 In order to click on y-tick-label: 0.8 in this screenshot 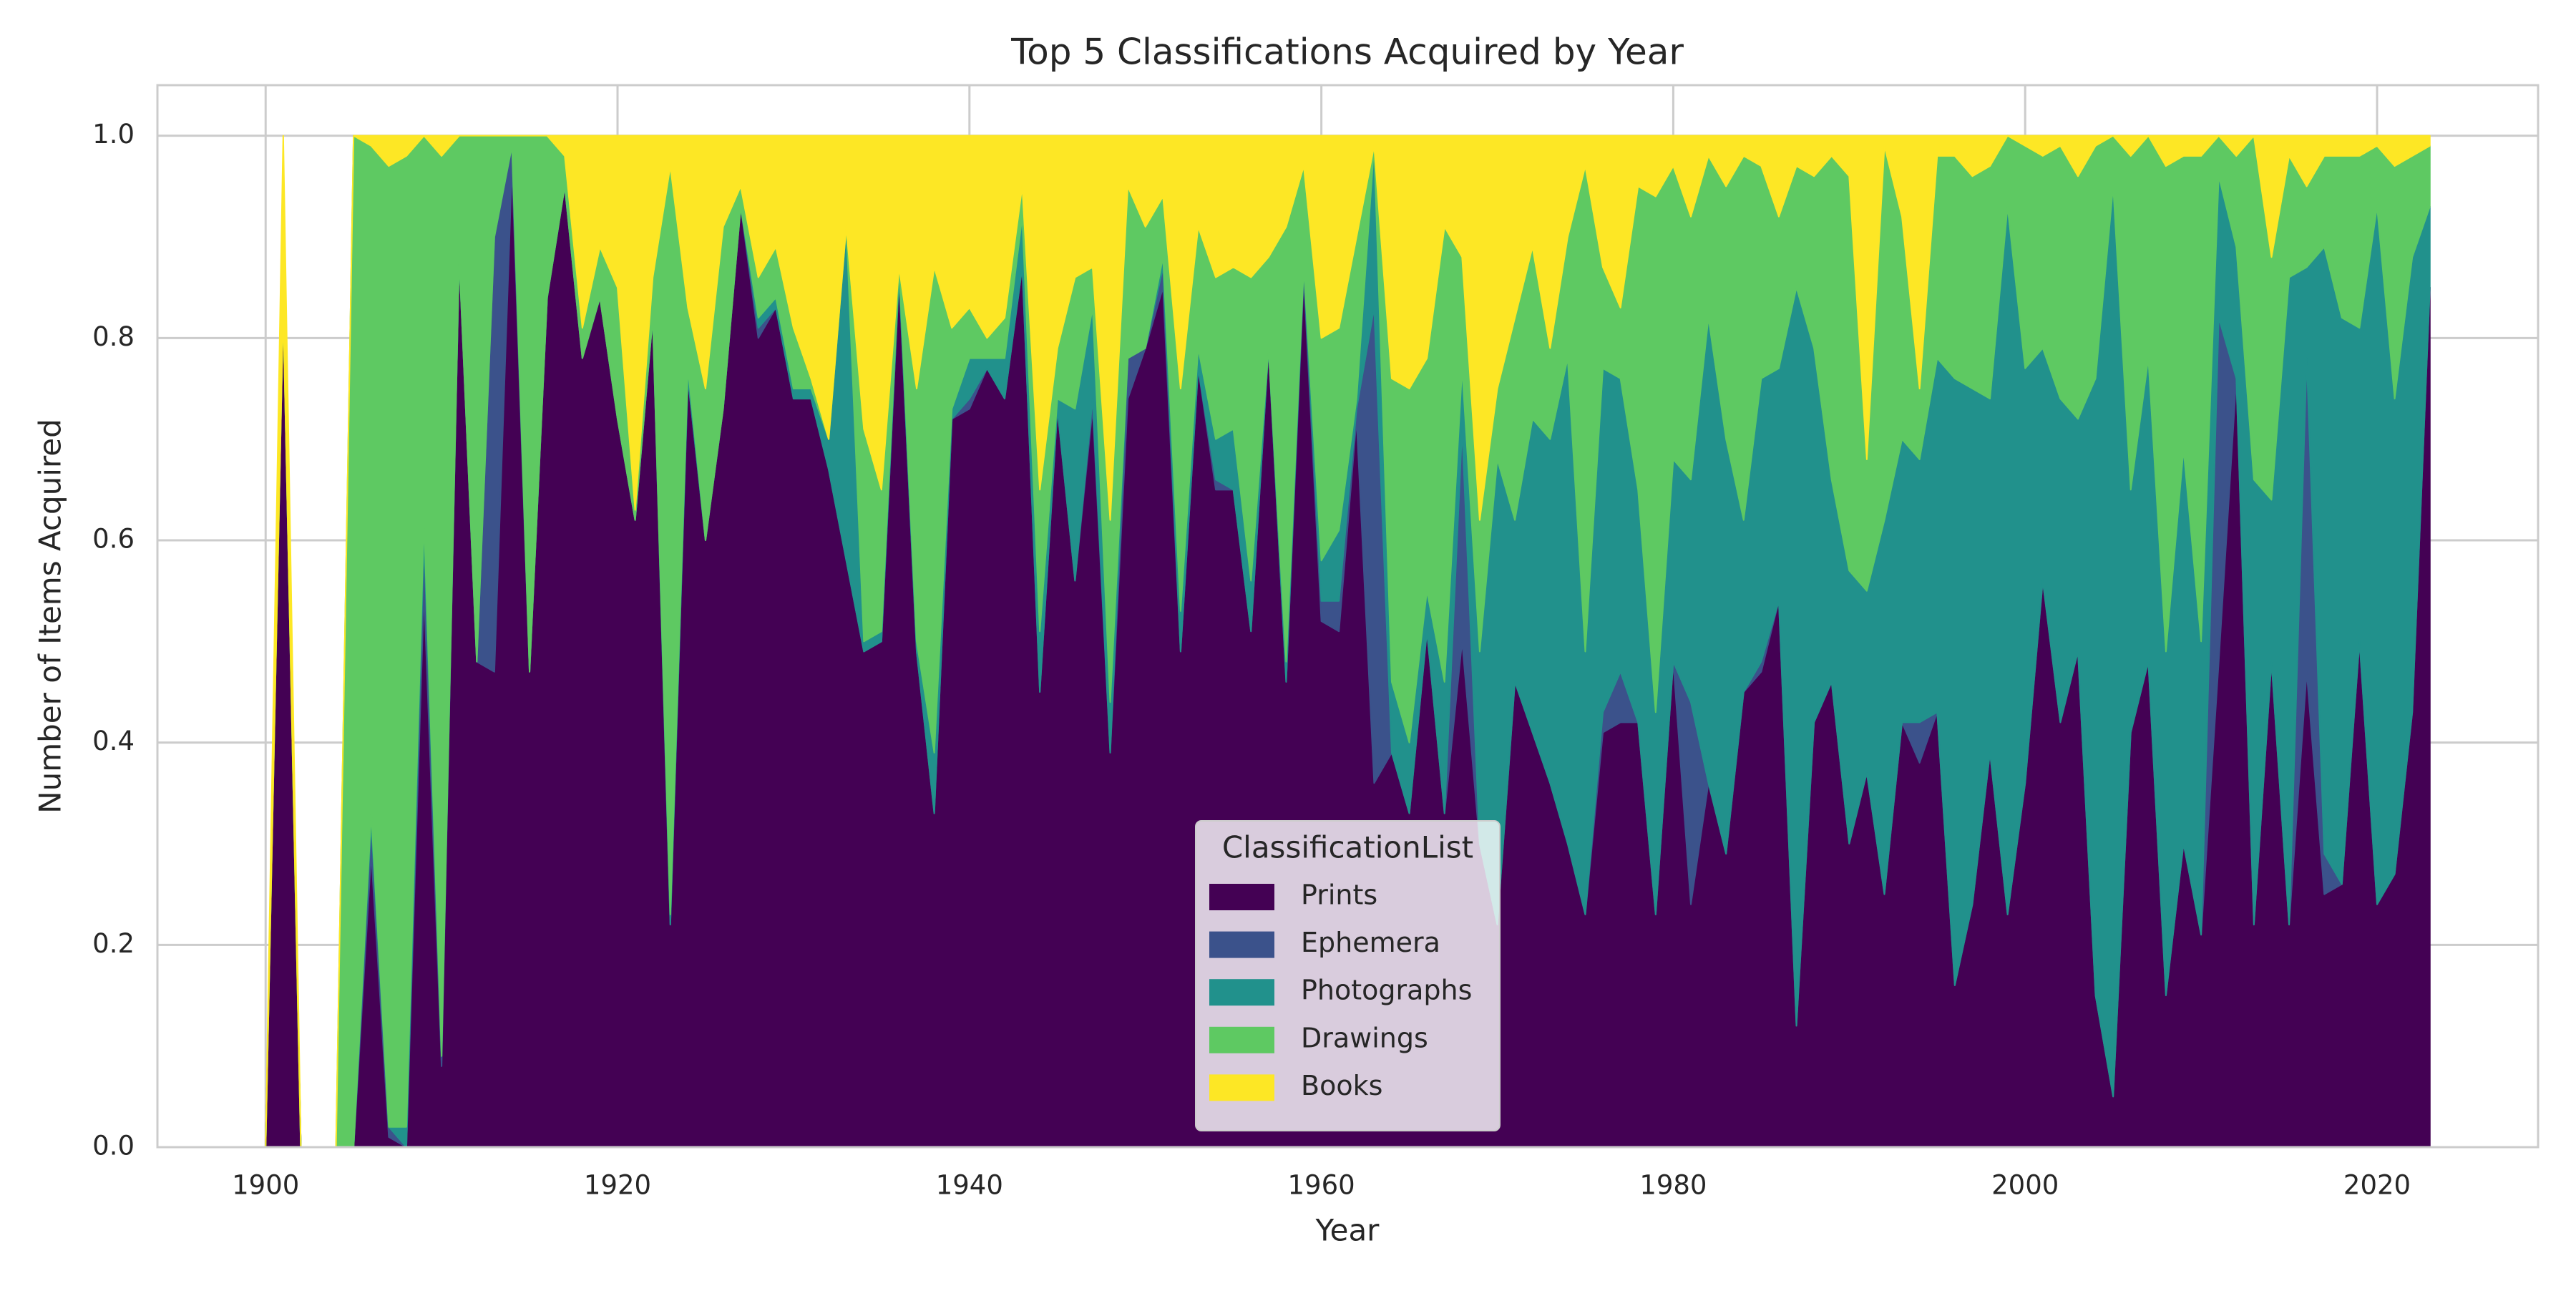, I will do `click(113, 336)`.